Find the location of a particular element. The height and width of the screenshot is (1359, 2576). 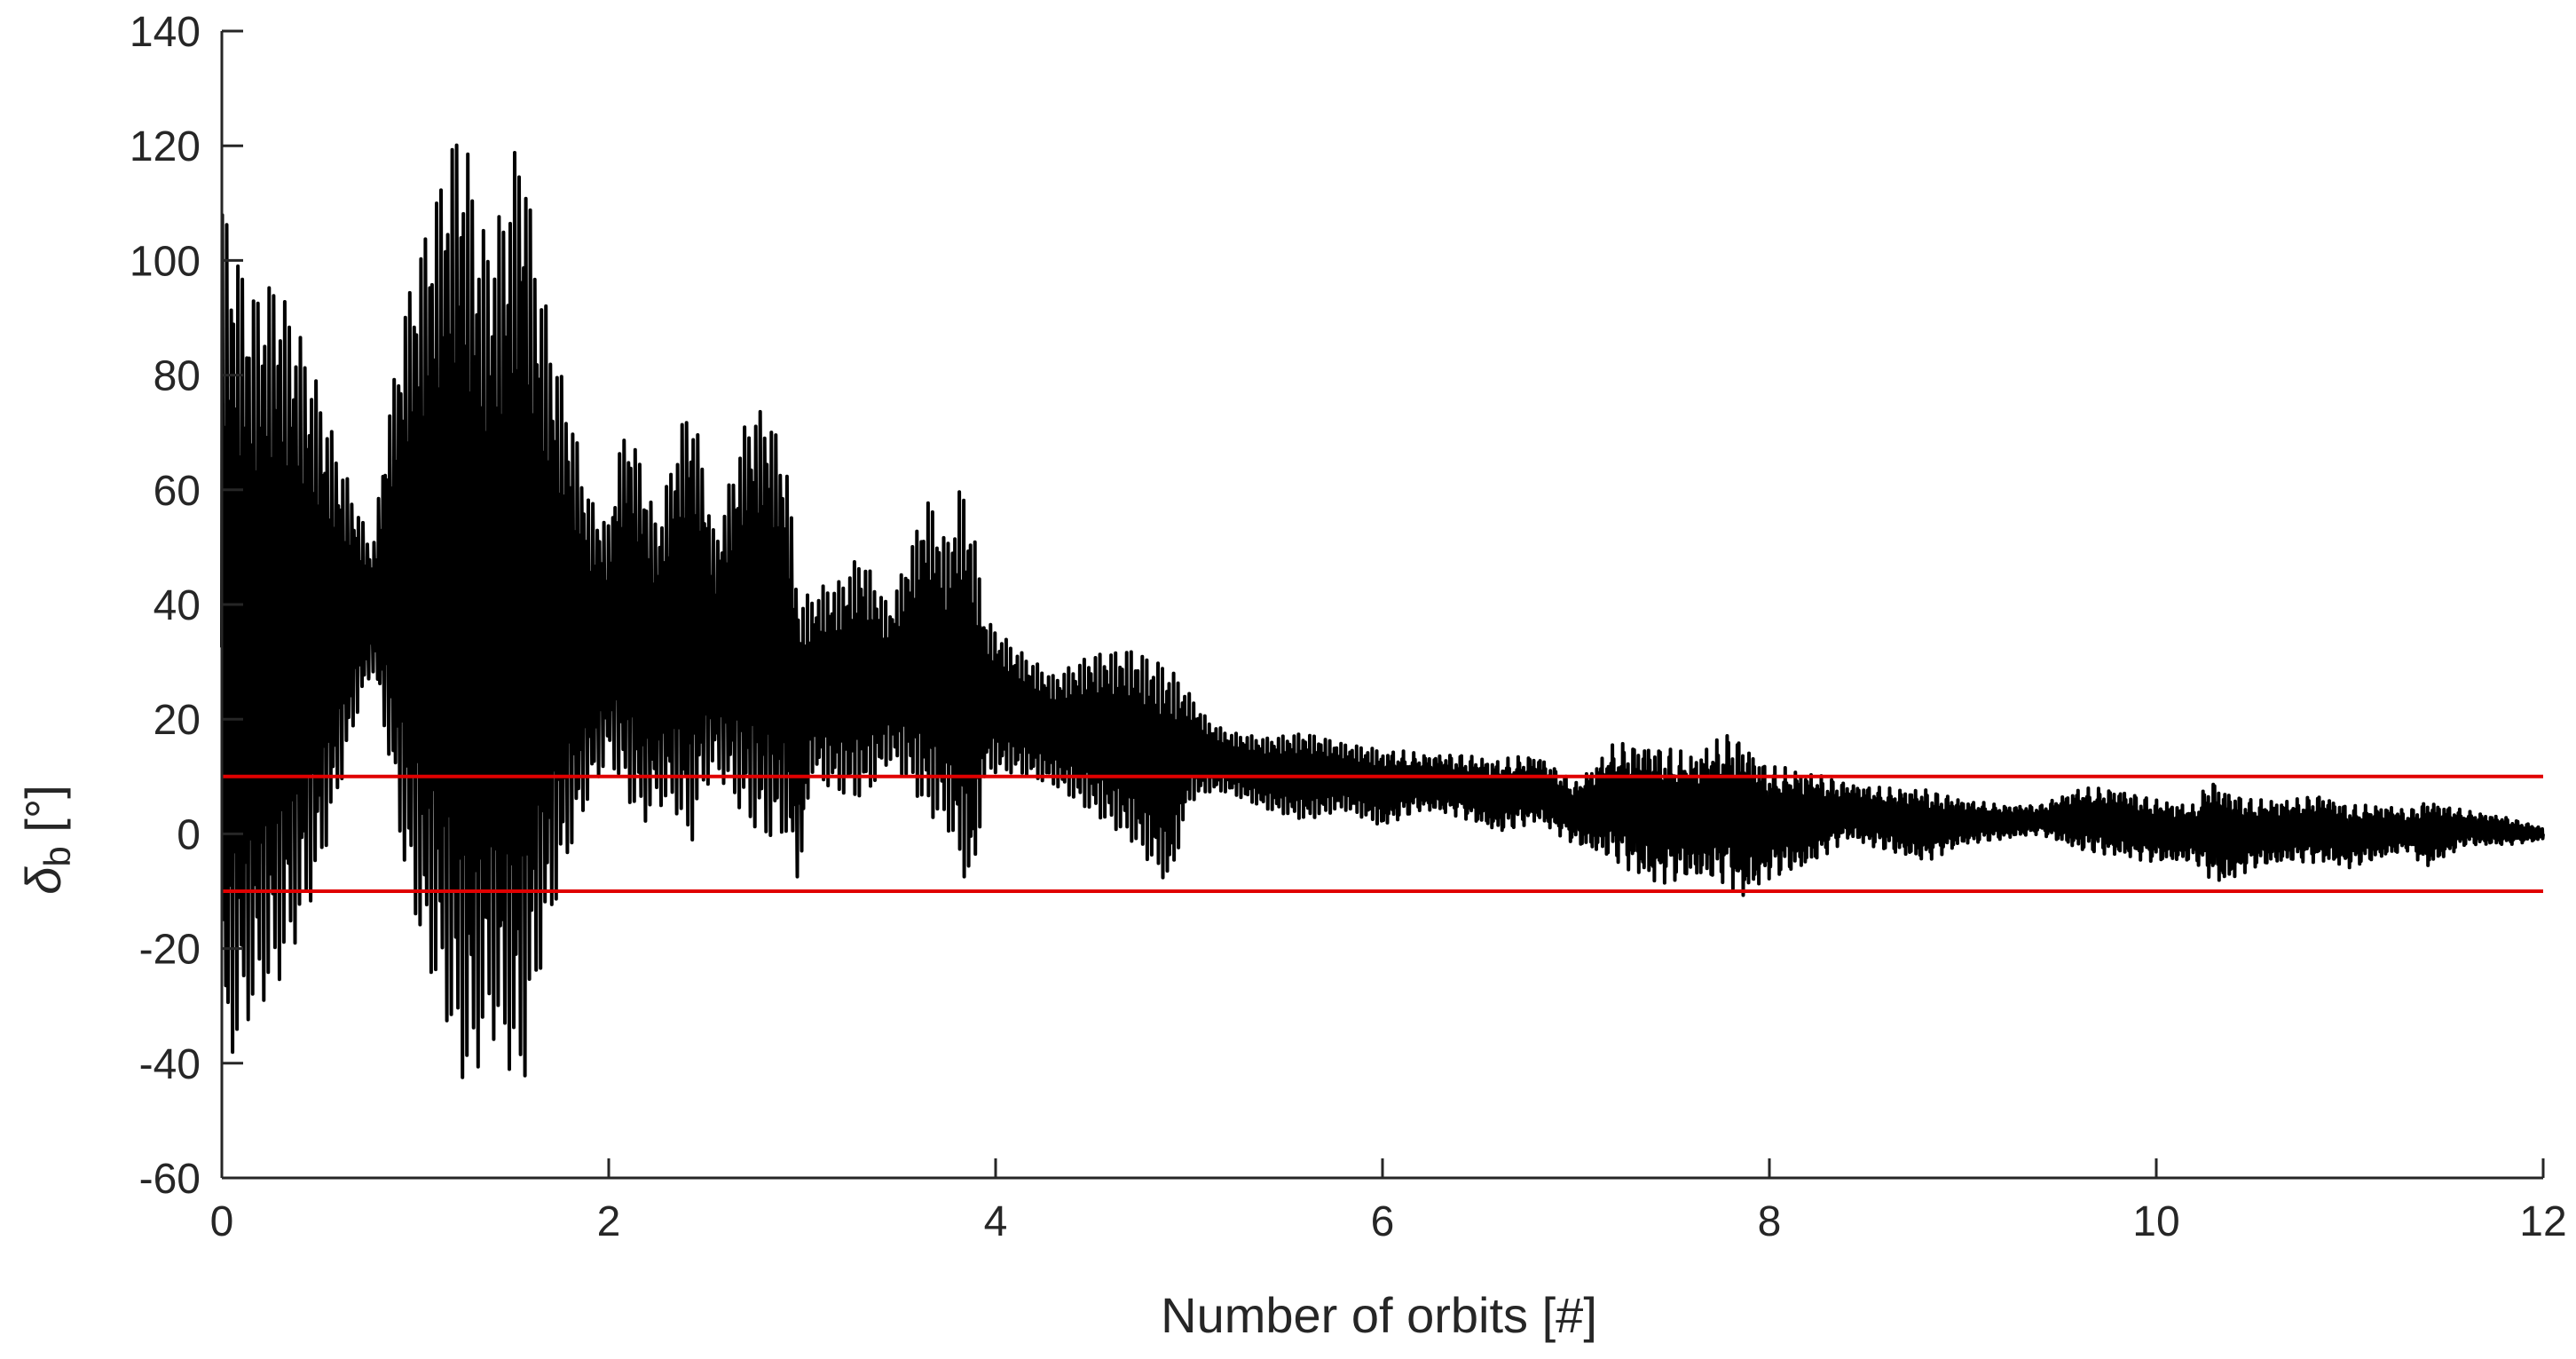

y-tick-label: -60 is located at coordinates (170, 1179).